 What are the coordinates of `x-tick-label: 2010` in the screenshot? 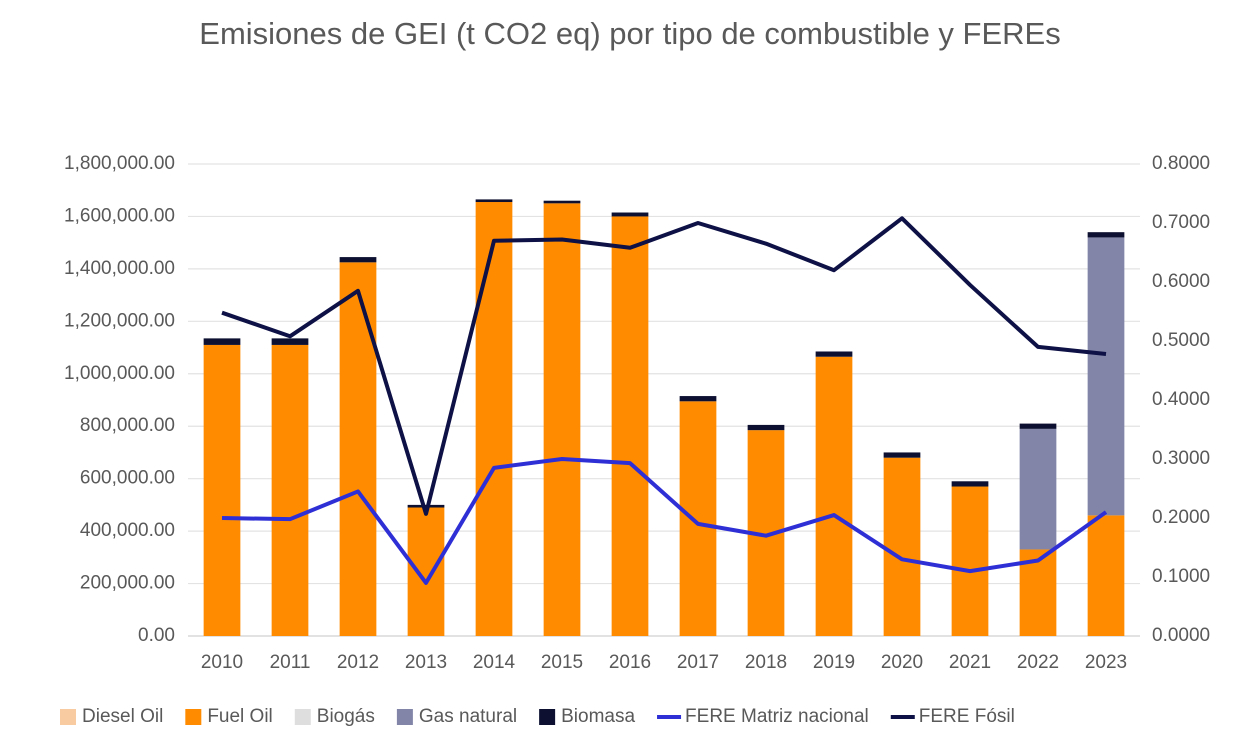 It's located at (222, 662).